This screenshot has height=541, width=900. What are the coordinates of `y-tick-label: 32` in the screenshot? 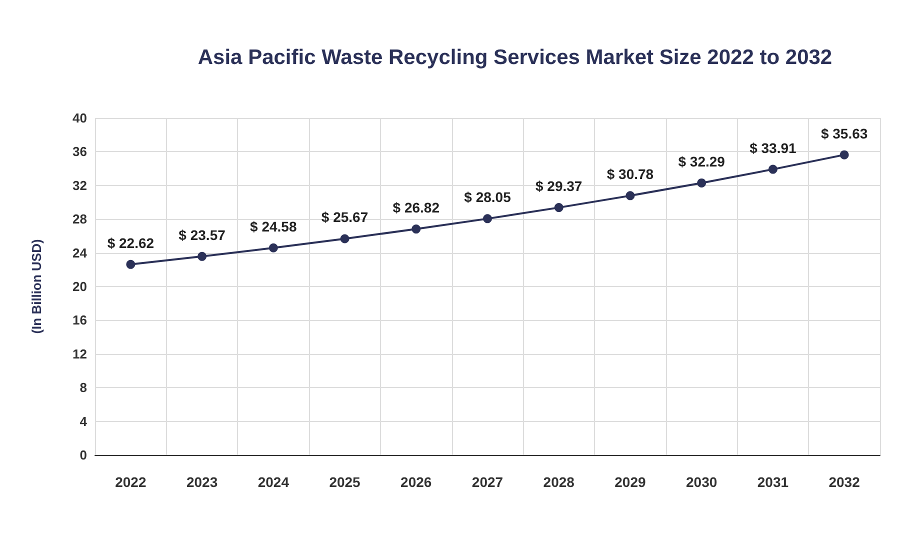 It's located at (79, 185).